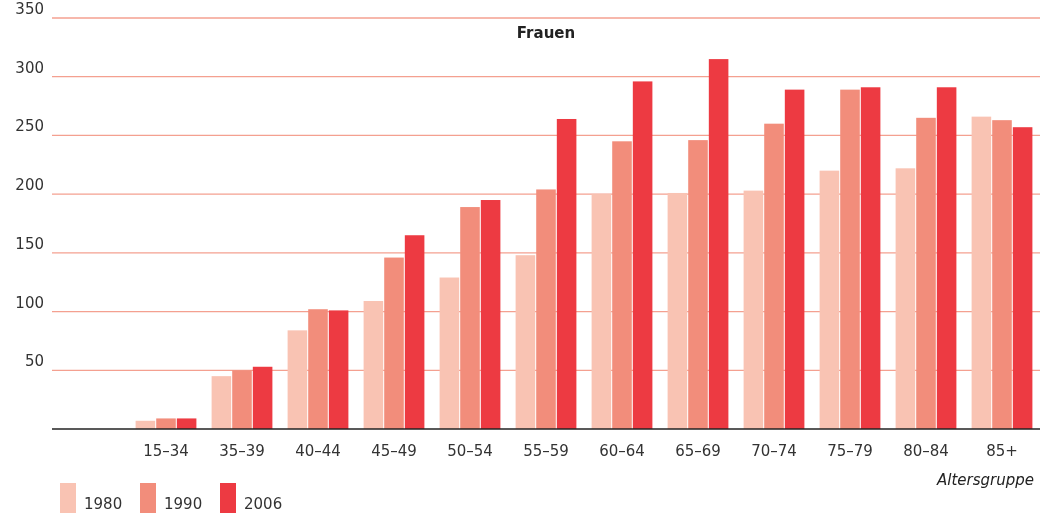 Image resolution: width=1044 pixels, height=517 pixels. I want to click on x-tick-label: 35–39, so click(242, 451).